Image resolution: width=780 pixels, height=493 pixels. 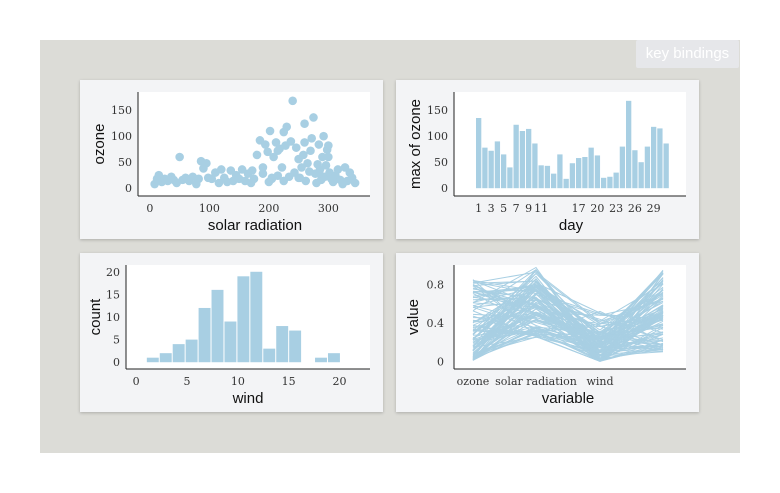 What do you see at coordinates (113, 317) in the screenshot?
I see `y-tick-label: 10` at bounding box center [113, 317].